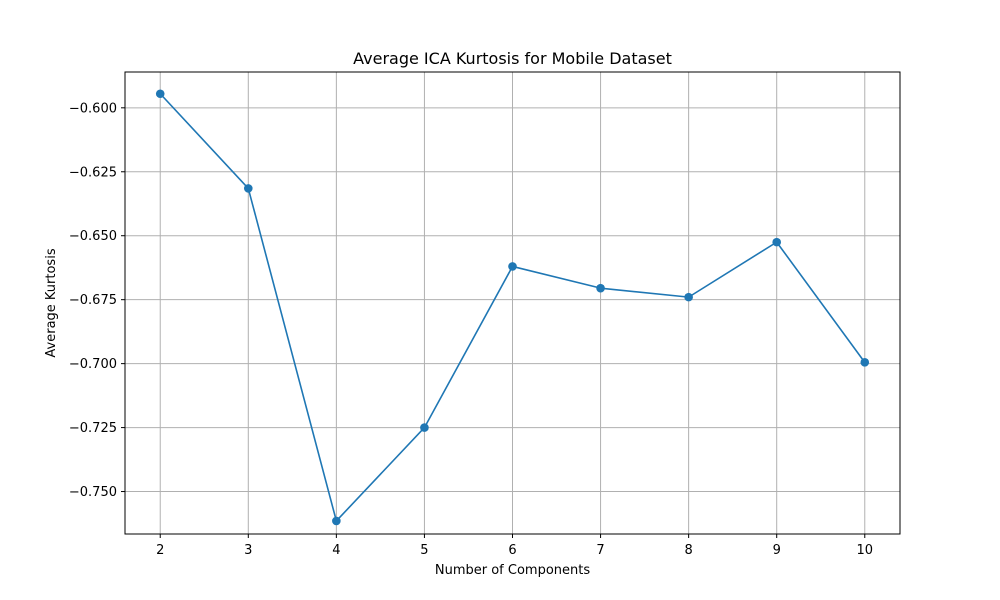  I want to click on y-tick-label: −0.750, so click(93, 492).